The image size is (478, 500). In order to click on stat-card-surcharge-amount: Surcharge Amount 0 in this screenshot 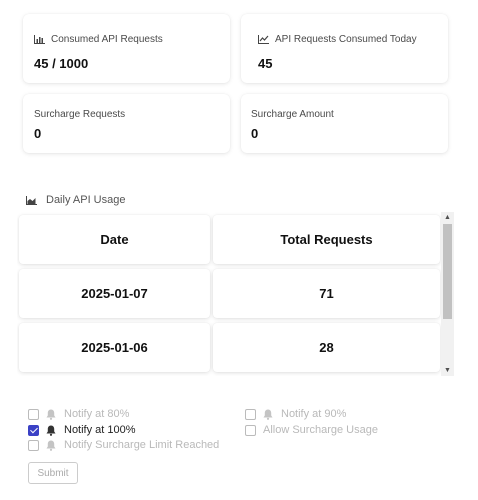, I will do `click(344, 123)`.